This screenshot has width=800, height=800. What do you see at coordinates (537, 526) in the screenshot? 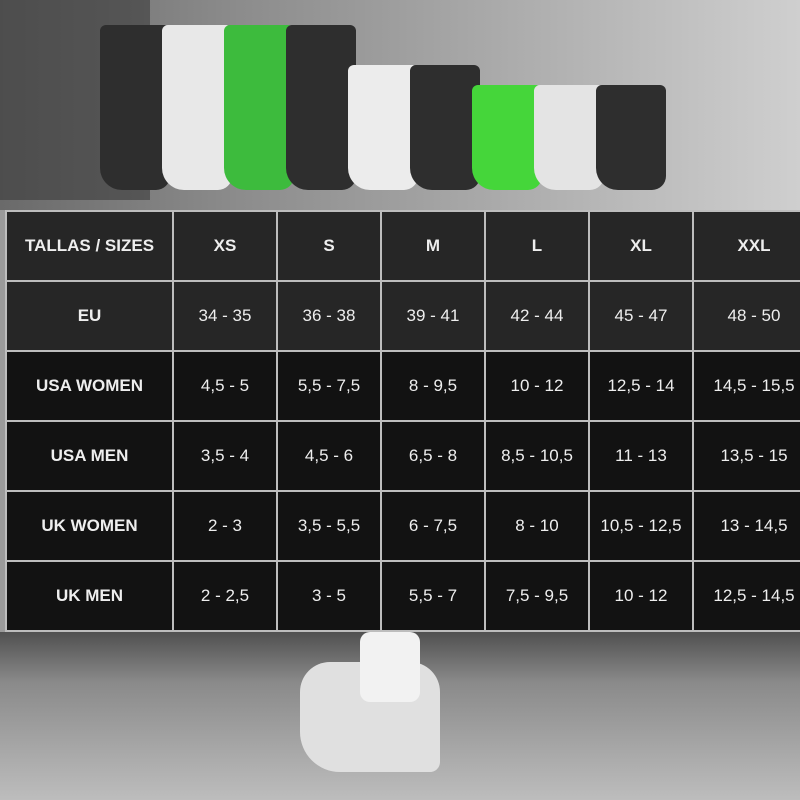
I see `size-value-cell: 8 - 10` at bounding box center [537, 526].